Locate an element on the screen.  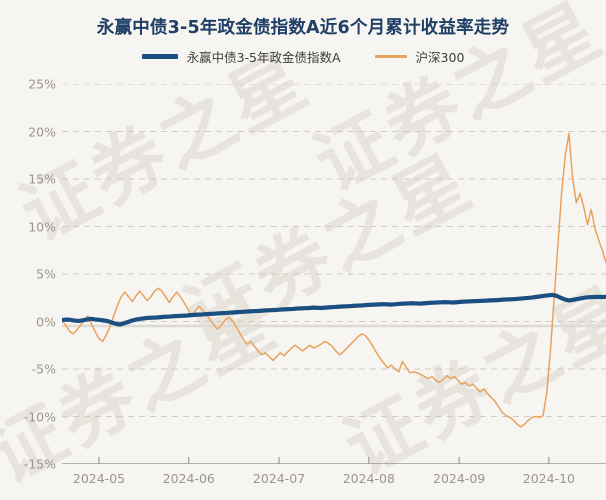
y-axis-tick-label: -5% is located at coordinates (43, 369).